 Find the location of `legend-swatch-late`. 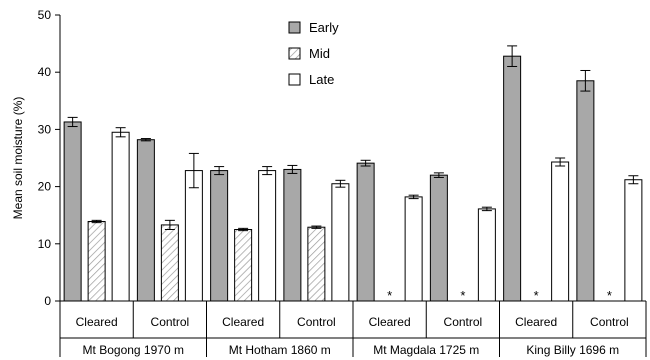

legend-swatch-late is located at coordinates (294, 79).